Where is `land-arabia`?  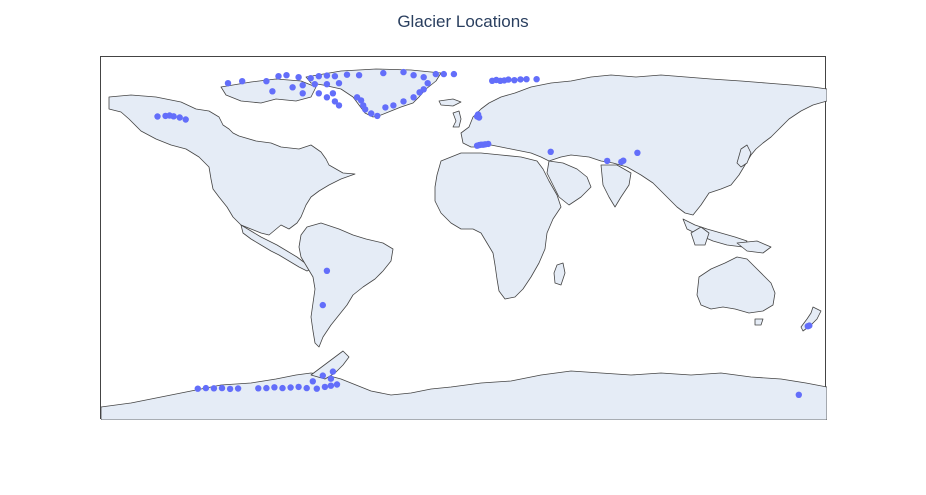
land-arabia is located at coordinates (569, 183).